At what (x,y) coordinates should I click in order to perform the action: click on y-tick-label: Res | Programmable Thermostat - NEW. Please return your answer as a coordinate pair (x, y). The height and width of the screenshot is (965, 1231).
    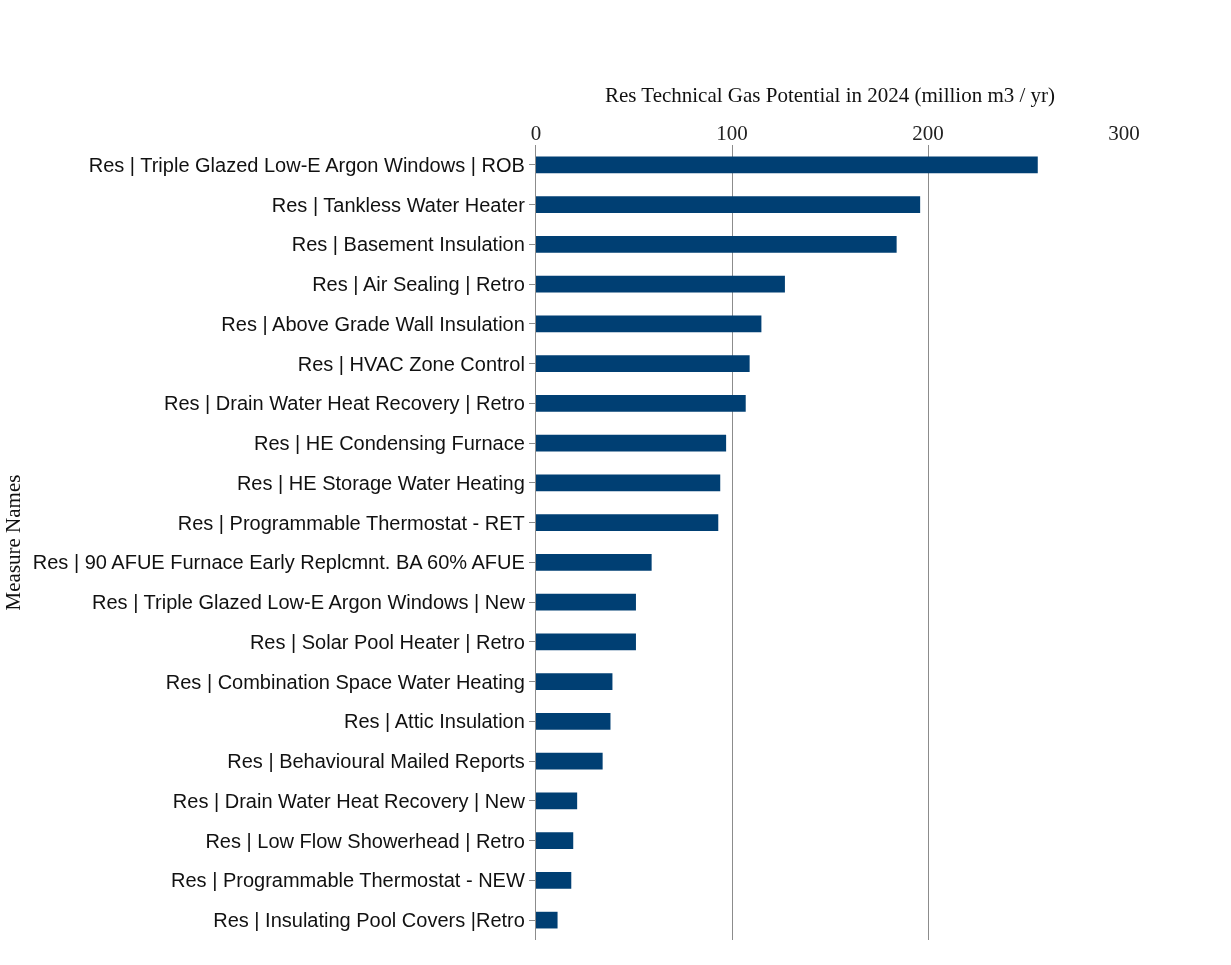
    Looking at the image, I should click on (348, 880).